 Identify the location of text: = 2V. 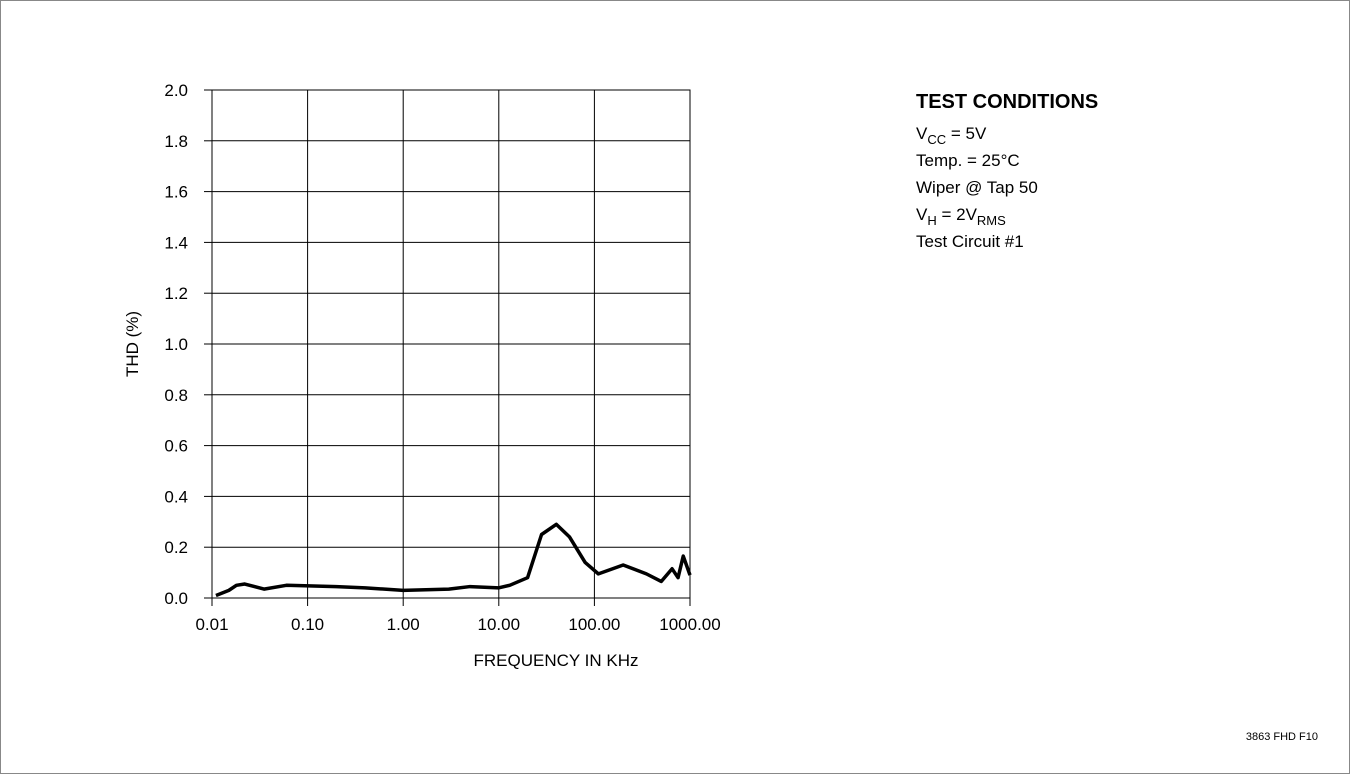
(957, 214).